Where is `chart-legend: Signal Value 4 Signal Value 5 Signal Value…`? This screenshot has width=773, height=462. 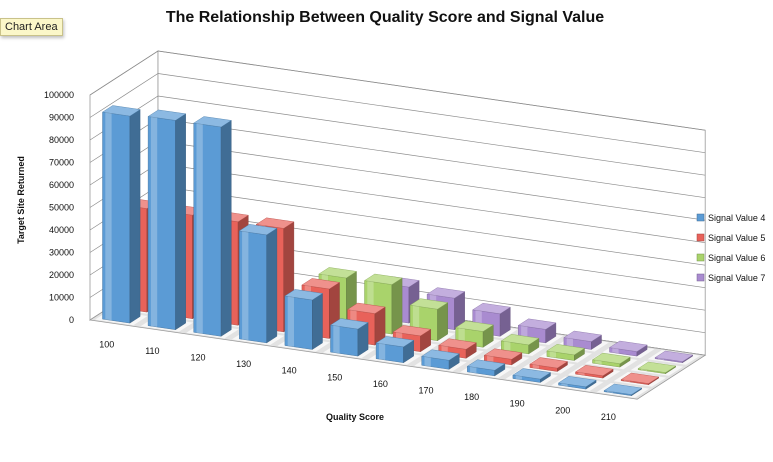 chart-legend: Signal Value 4 Signal Value 5 Signal Value… is located at coordinates (730, 248).